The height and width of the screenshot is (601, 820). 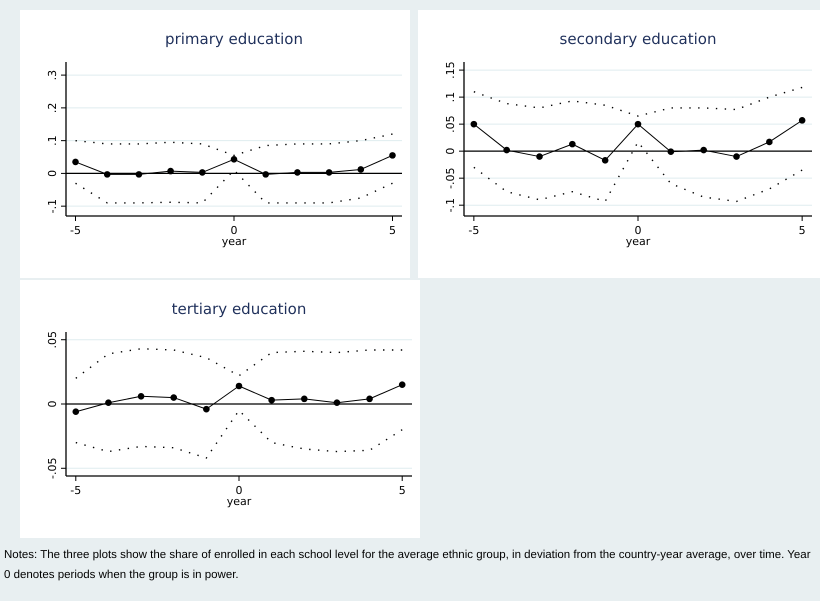 I want to click on y-tick-label: .2, so click(x=52, y=108).